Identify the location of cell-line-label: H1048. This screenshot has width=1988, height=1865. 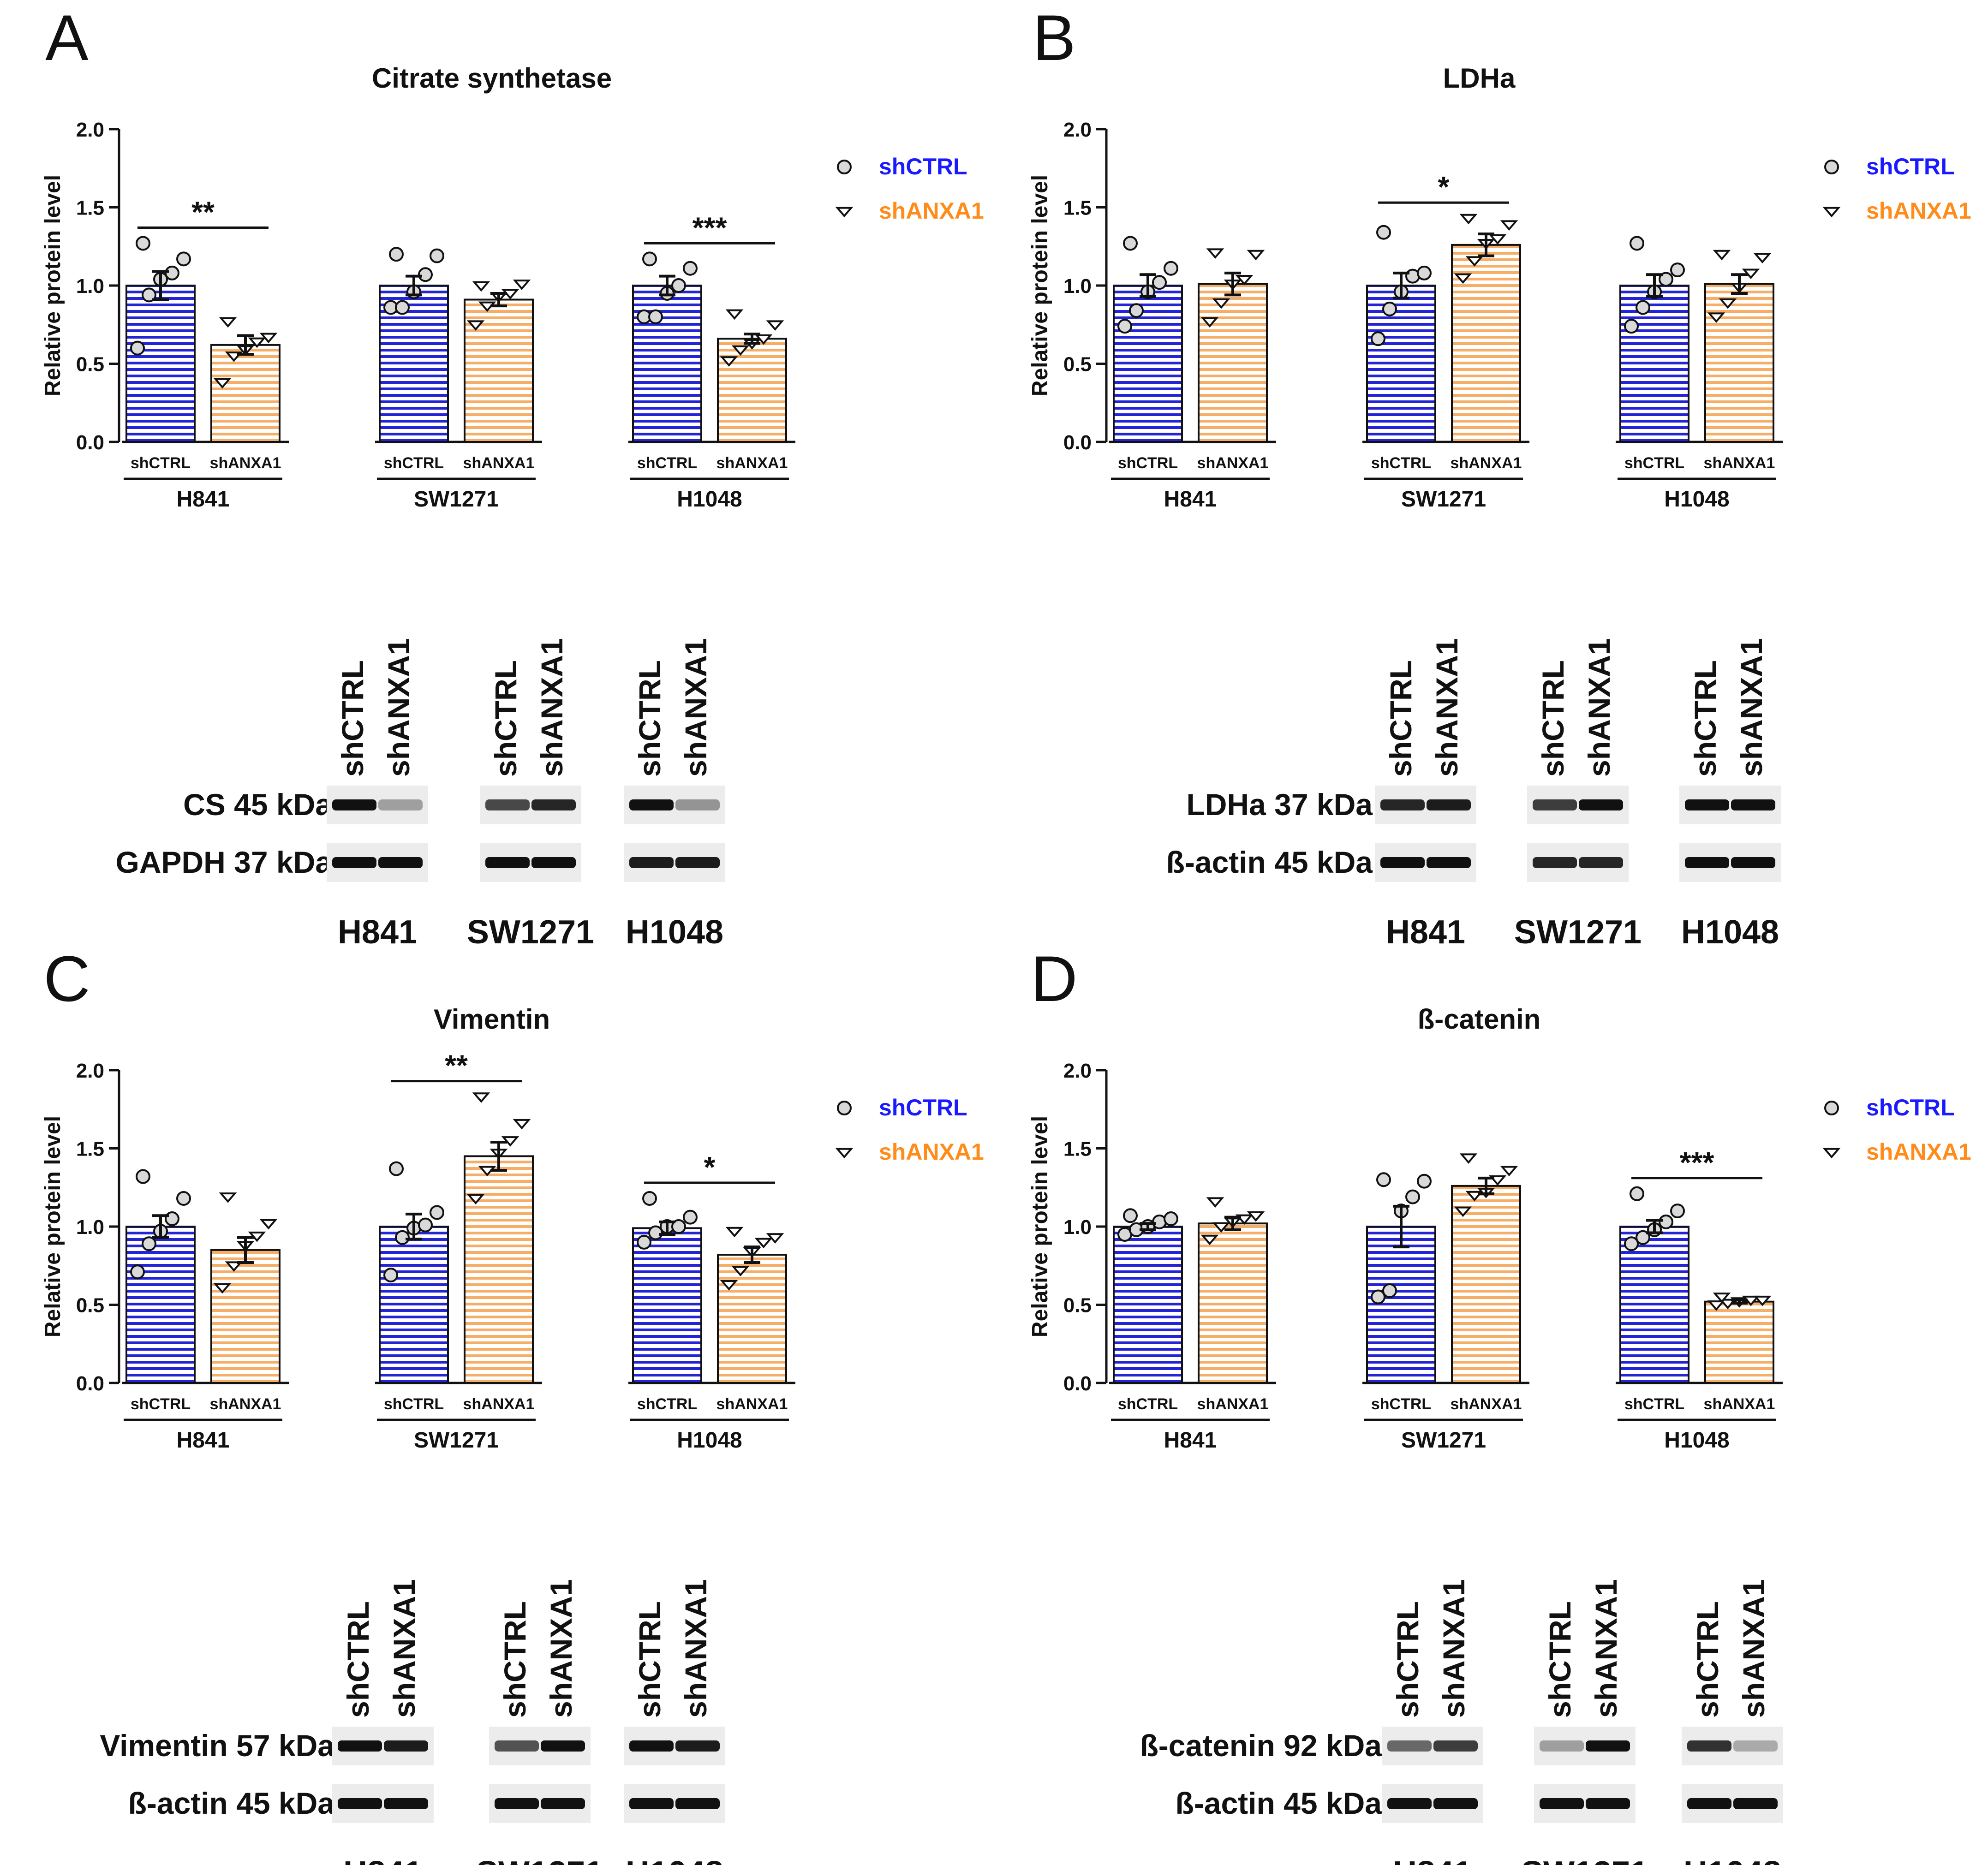
(709, 1441).